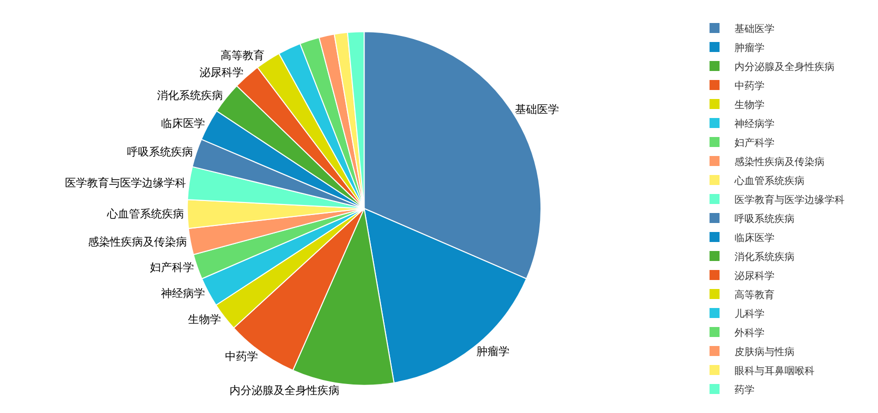 This screenshot has width=878, height=413. What do you see at coordinates (769, 180) in the screenshot?
I see `legend-label: 心血管系统疾病` at bounding box center [769, 180].